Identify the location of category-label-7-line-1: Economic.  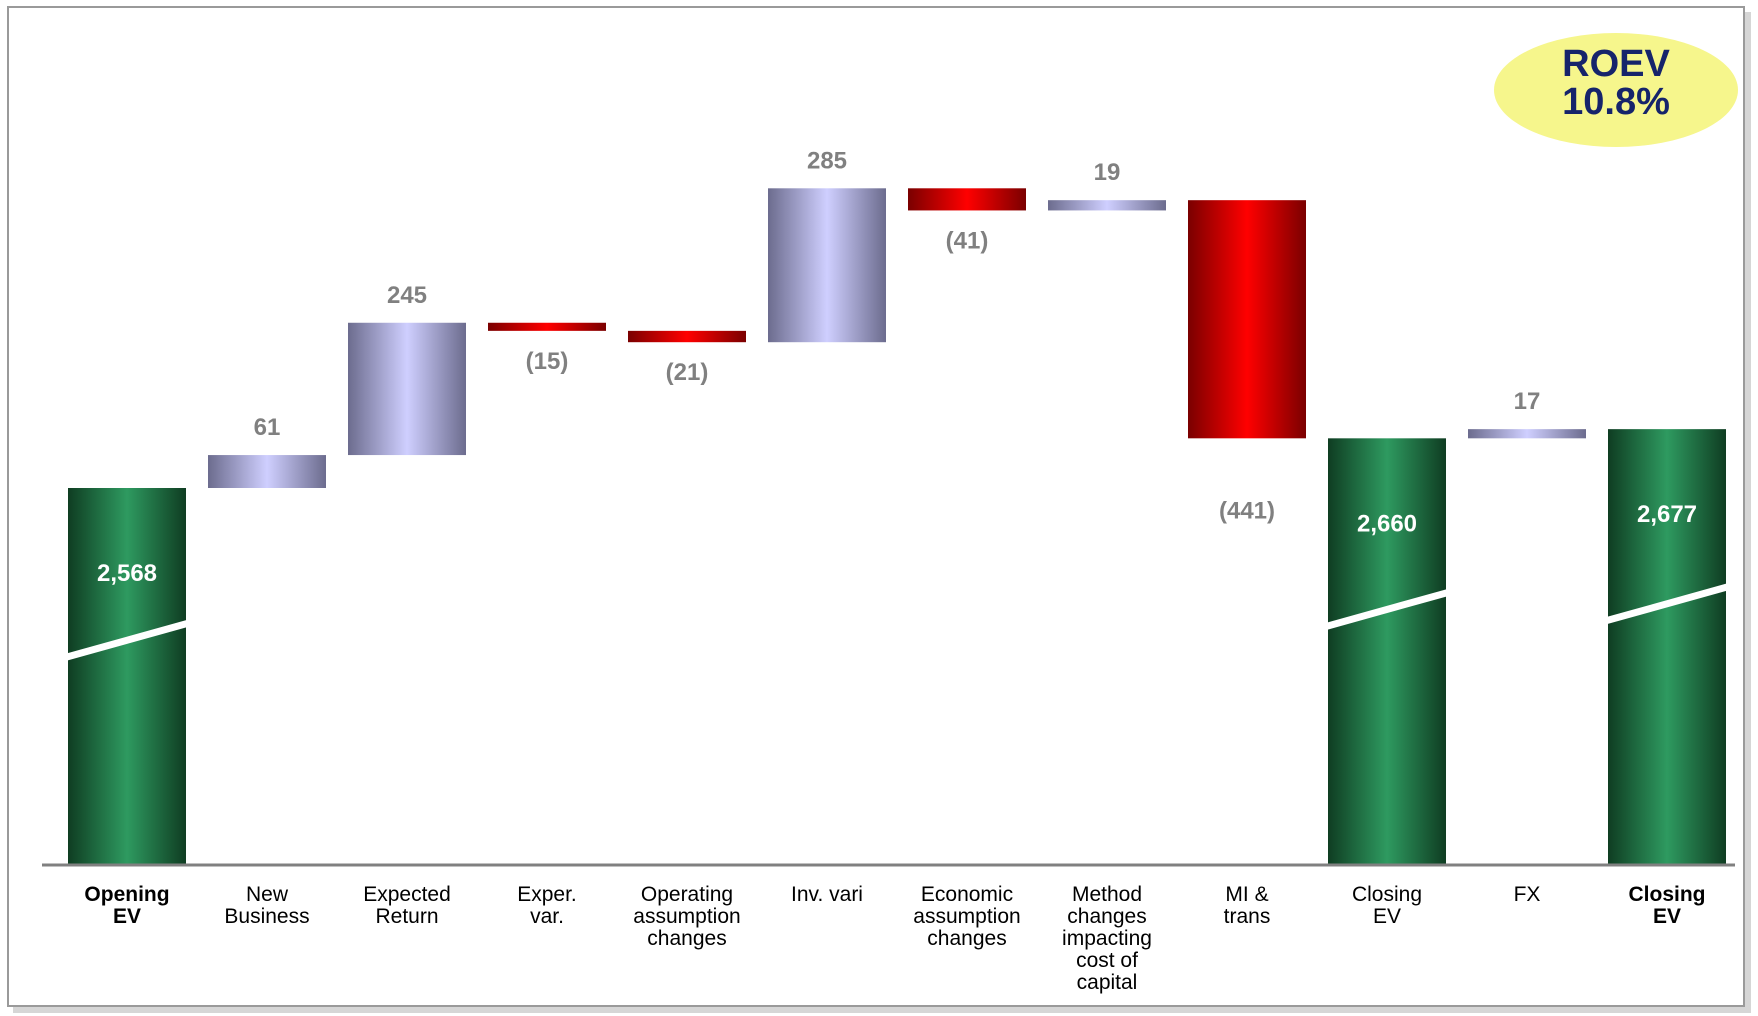
(967, 894).